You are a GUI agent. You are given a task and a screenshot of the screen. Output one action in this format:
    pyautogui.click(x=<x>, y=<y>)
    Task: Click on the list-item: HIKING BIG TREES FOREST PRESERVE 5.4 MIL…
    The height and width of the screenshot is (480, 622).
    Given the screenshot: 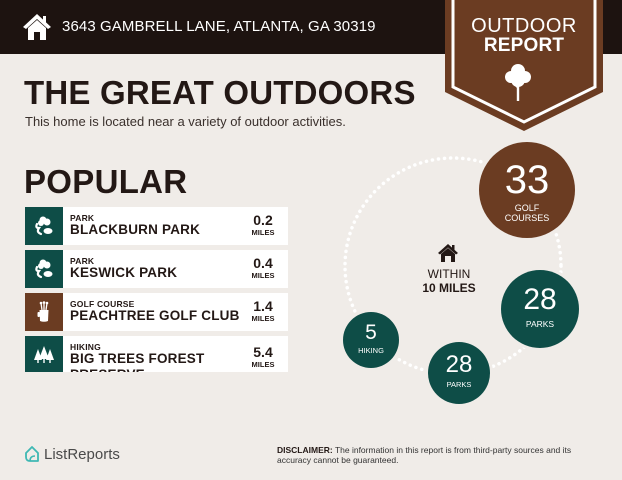 What is the action you would take?
    pyautogui.click(x=156, y=354)
    